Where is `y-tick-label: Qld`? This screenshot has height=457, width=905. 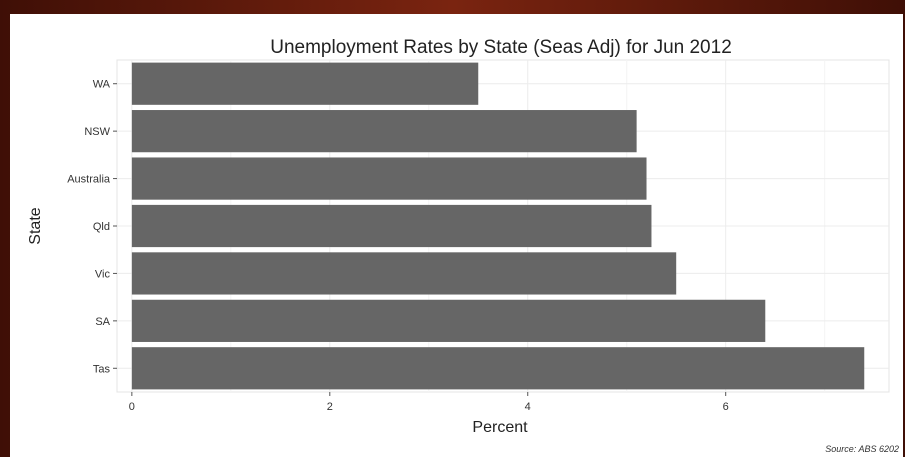
y-tick-label: Qld is located at coordinates (101, 227).